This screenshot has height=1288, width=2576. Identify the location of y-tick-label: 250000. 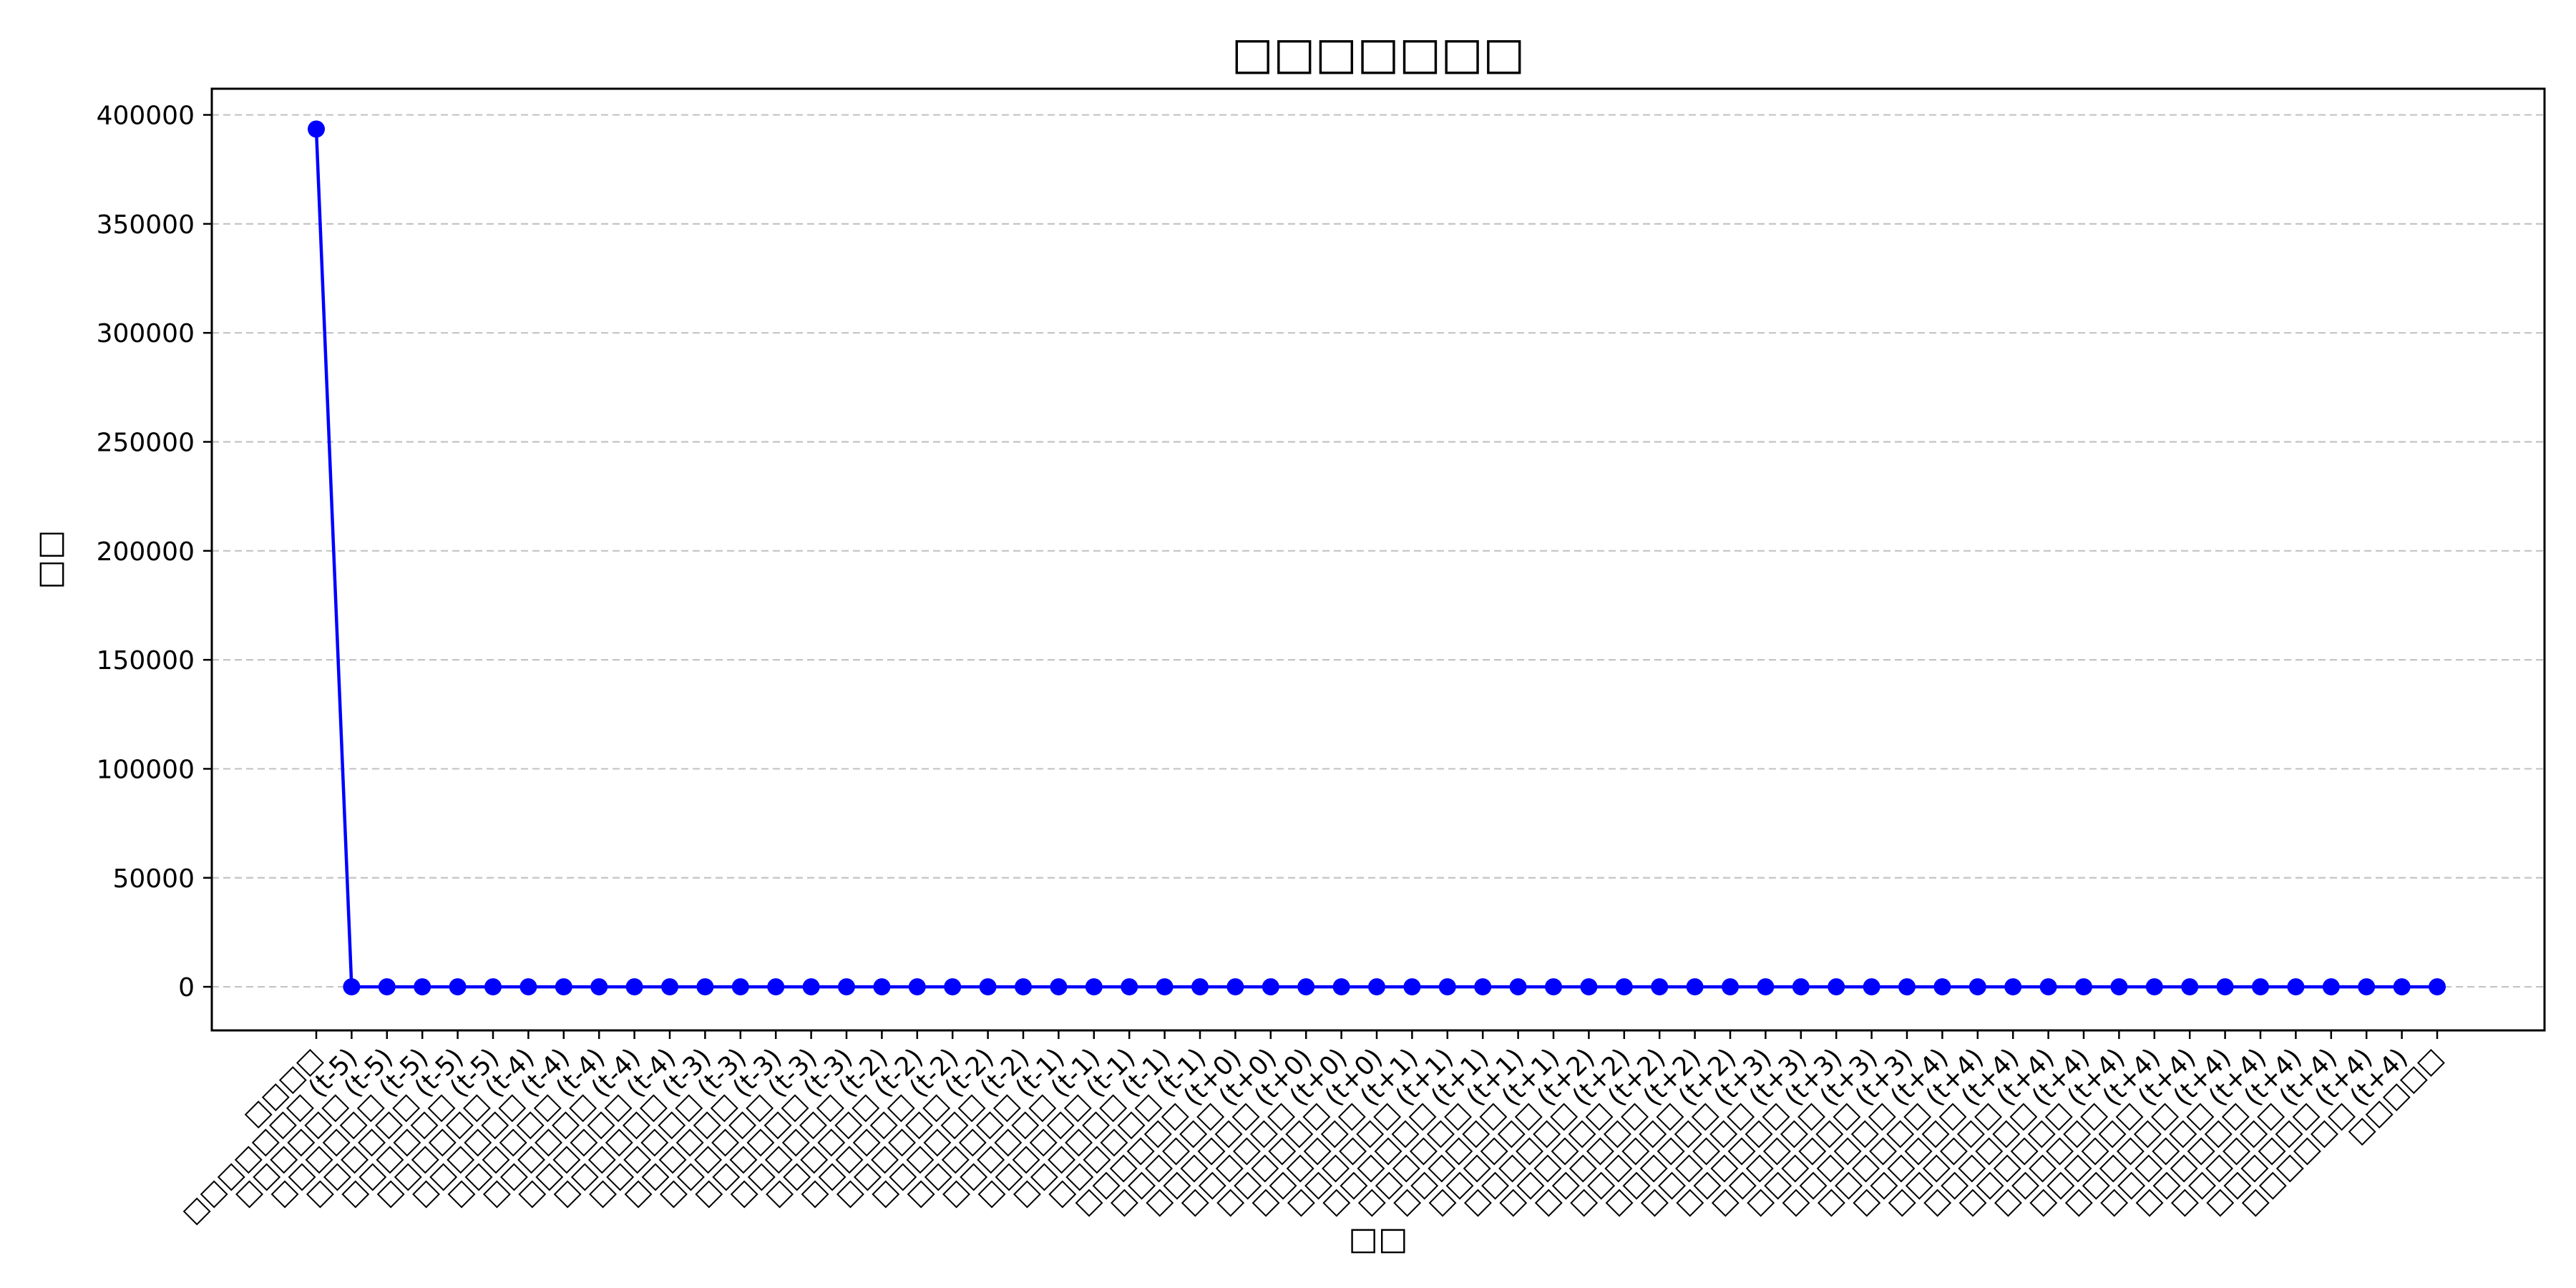
(146, 443).